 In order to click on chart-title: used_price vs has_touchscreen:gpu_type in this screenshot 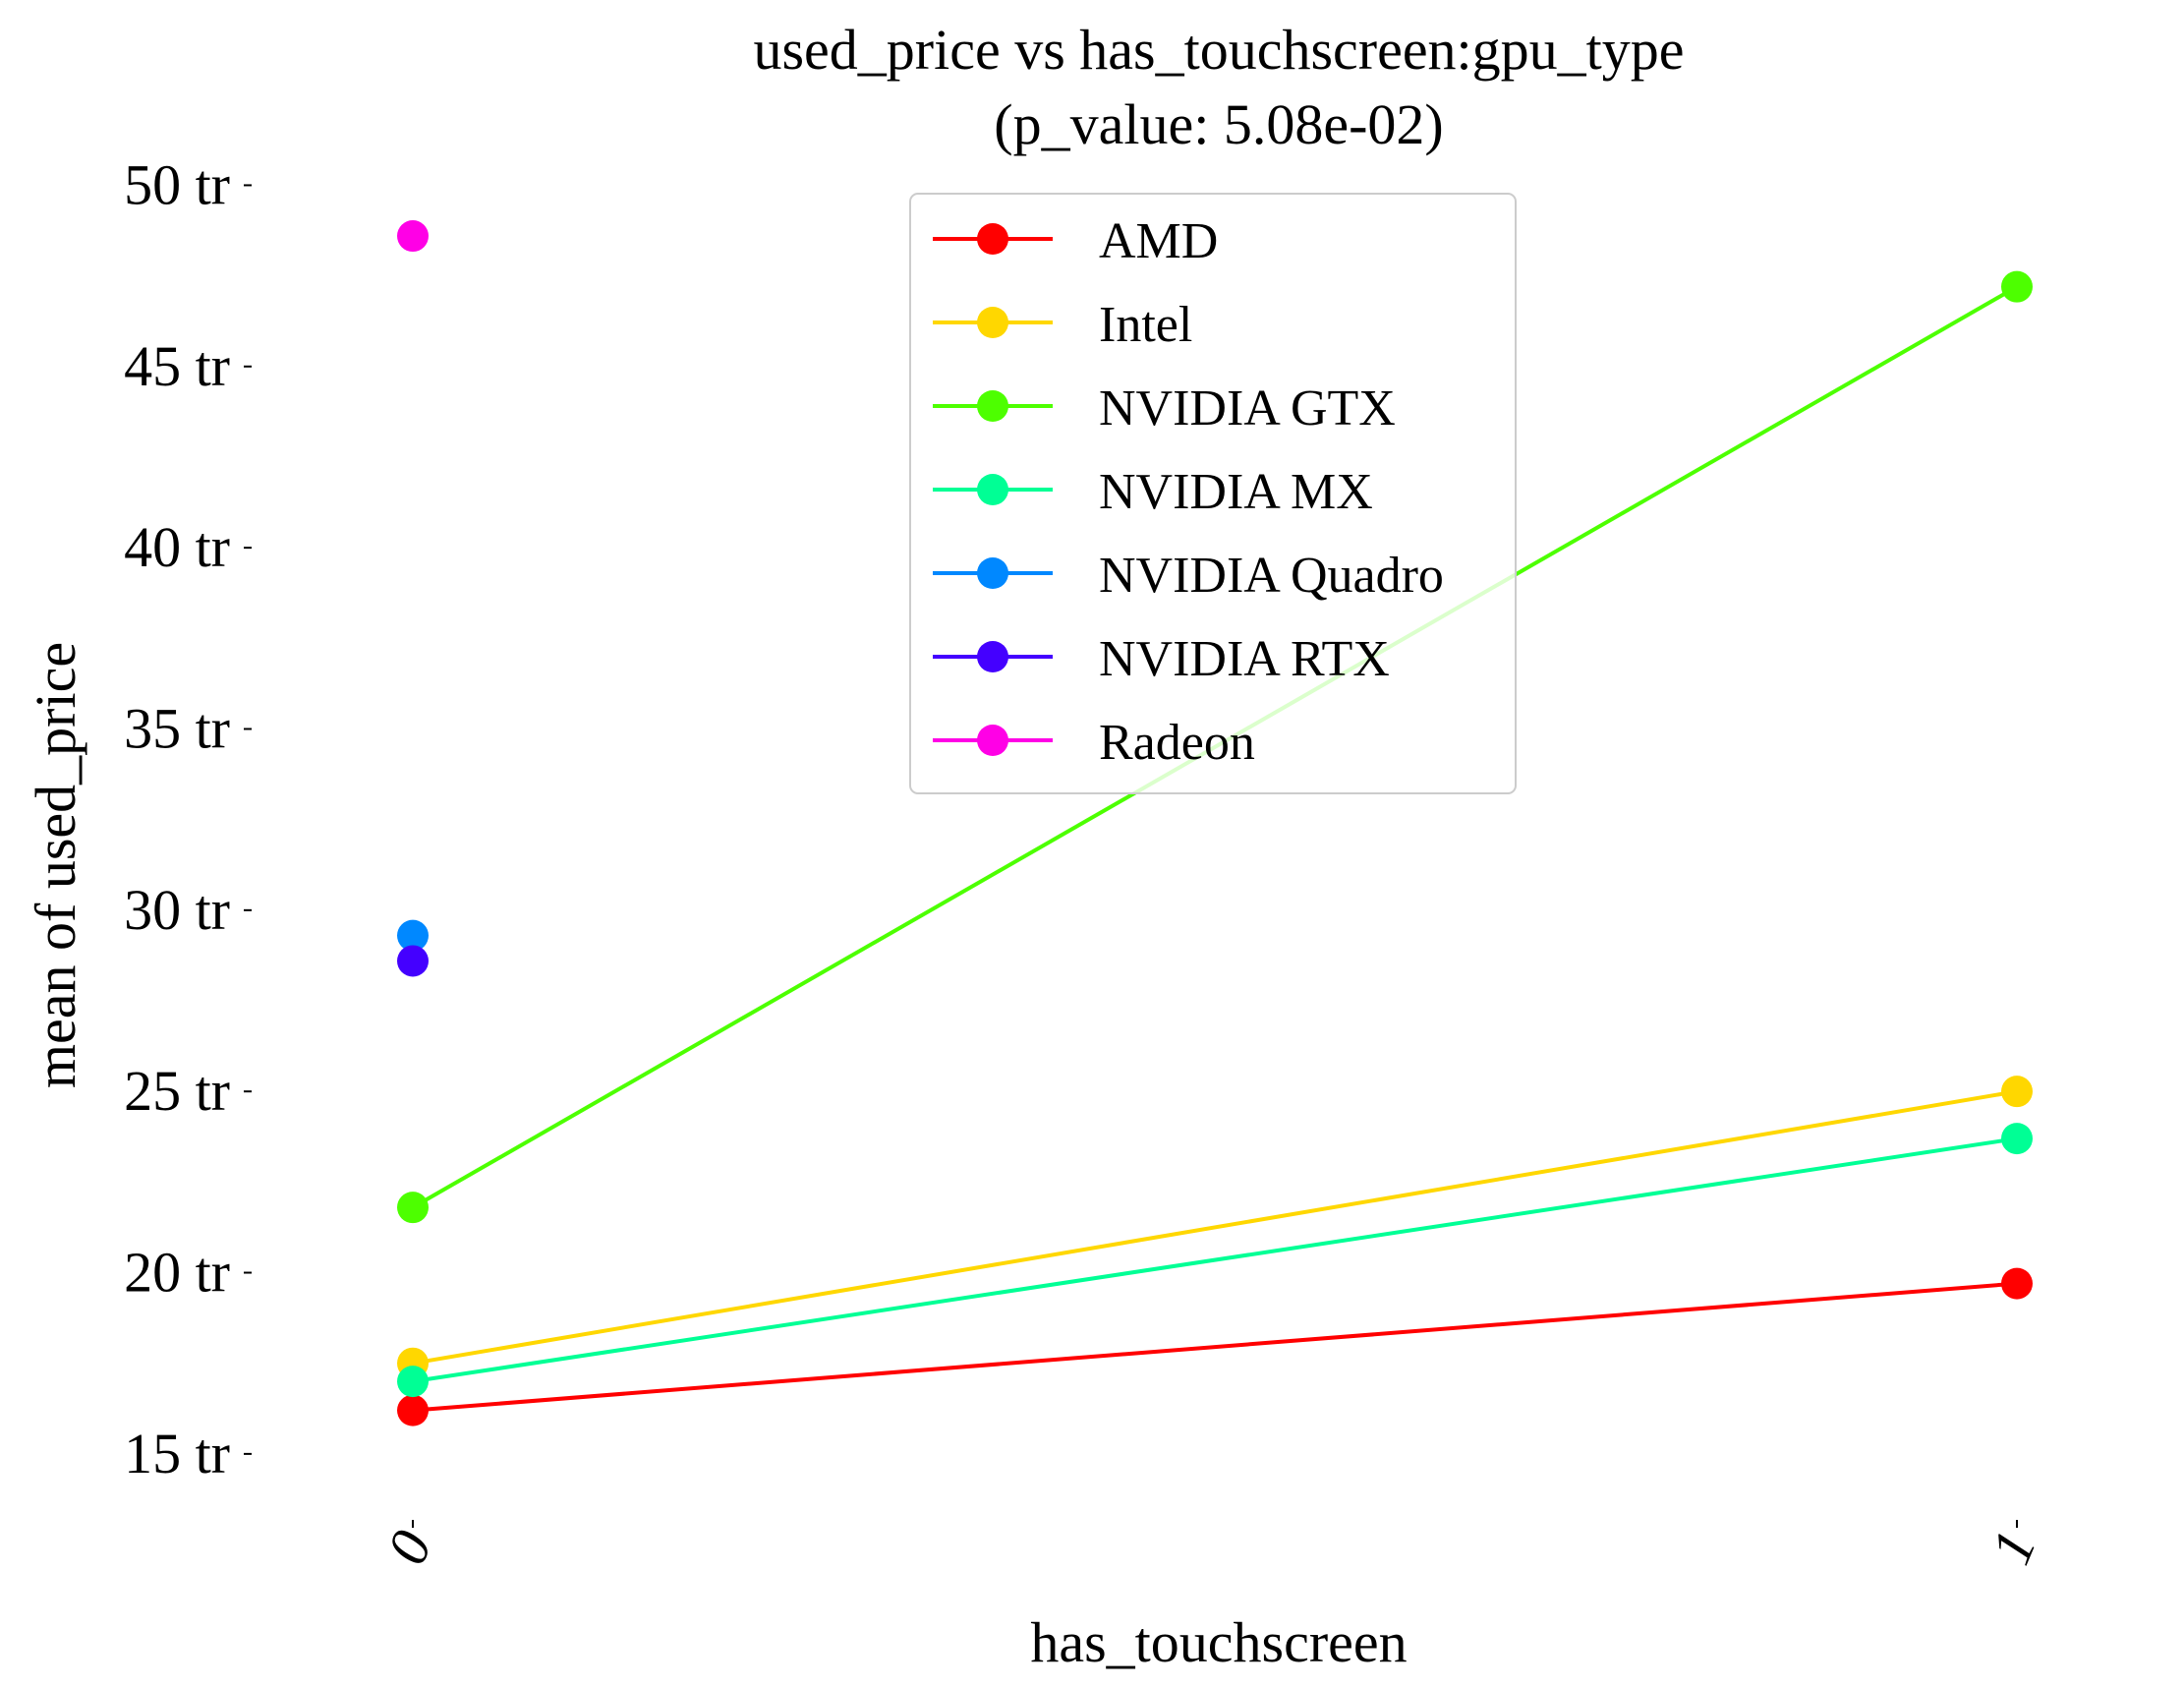, I will do `click(1218, 50)`.